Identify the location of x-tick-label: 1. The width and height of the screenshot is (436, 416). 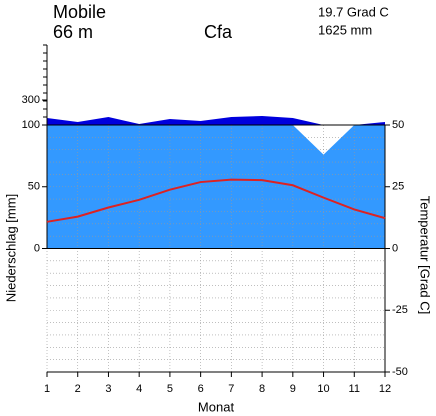
(47, 389).